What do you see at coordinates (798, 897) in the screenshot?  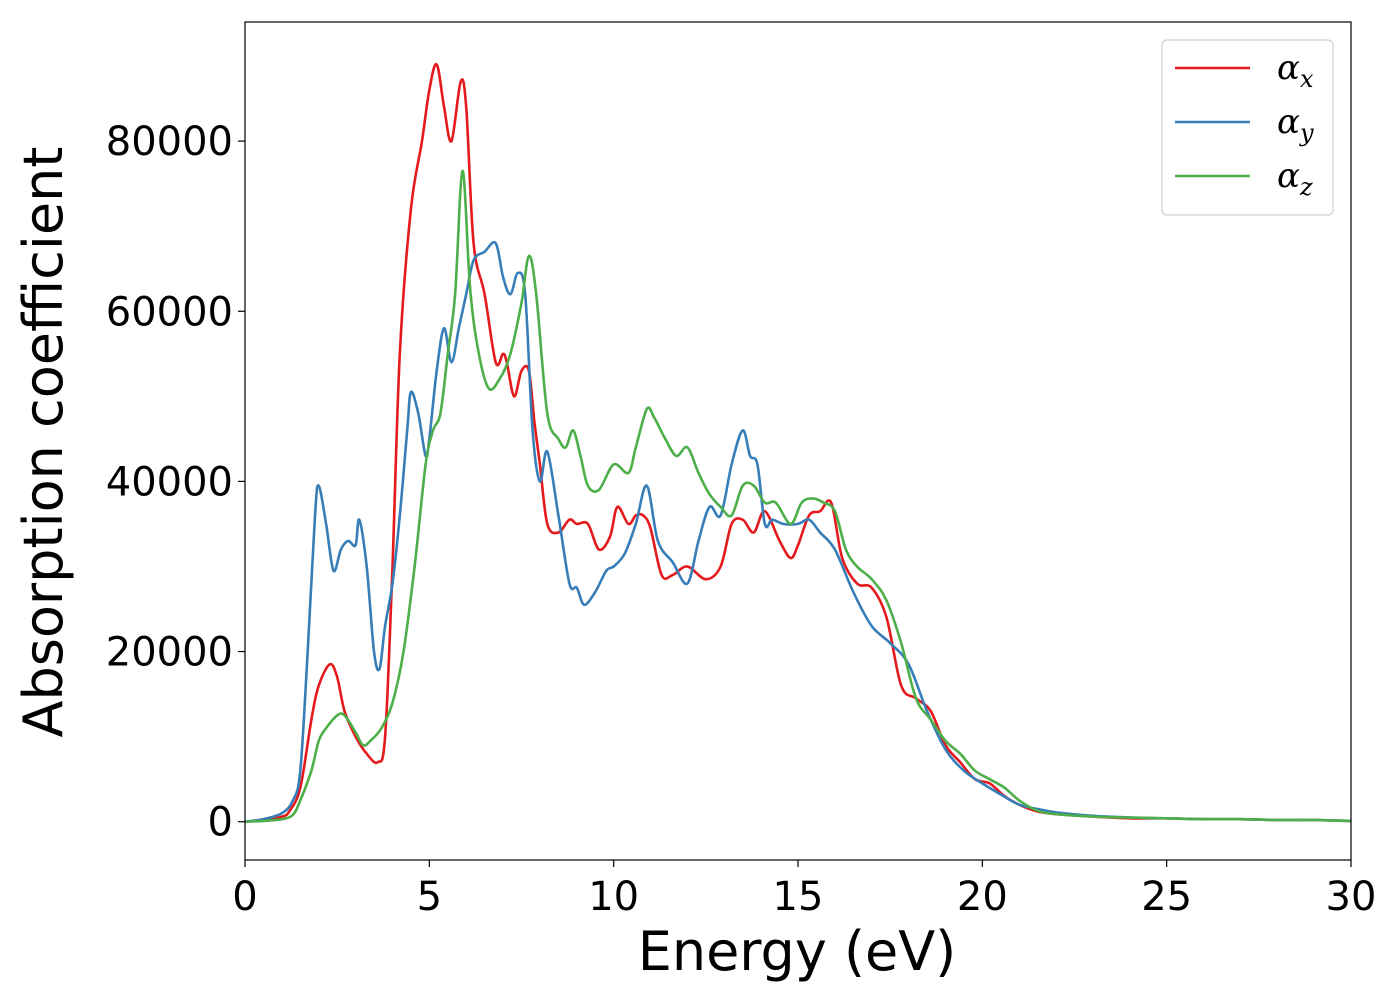 I see `x-tick-label: 15` at bounding box center [798, 897].